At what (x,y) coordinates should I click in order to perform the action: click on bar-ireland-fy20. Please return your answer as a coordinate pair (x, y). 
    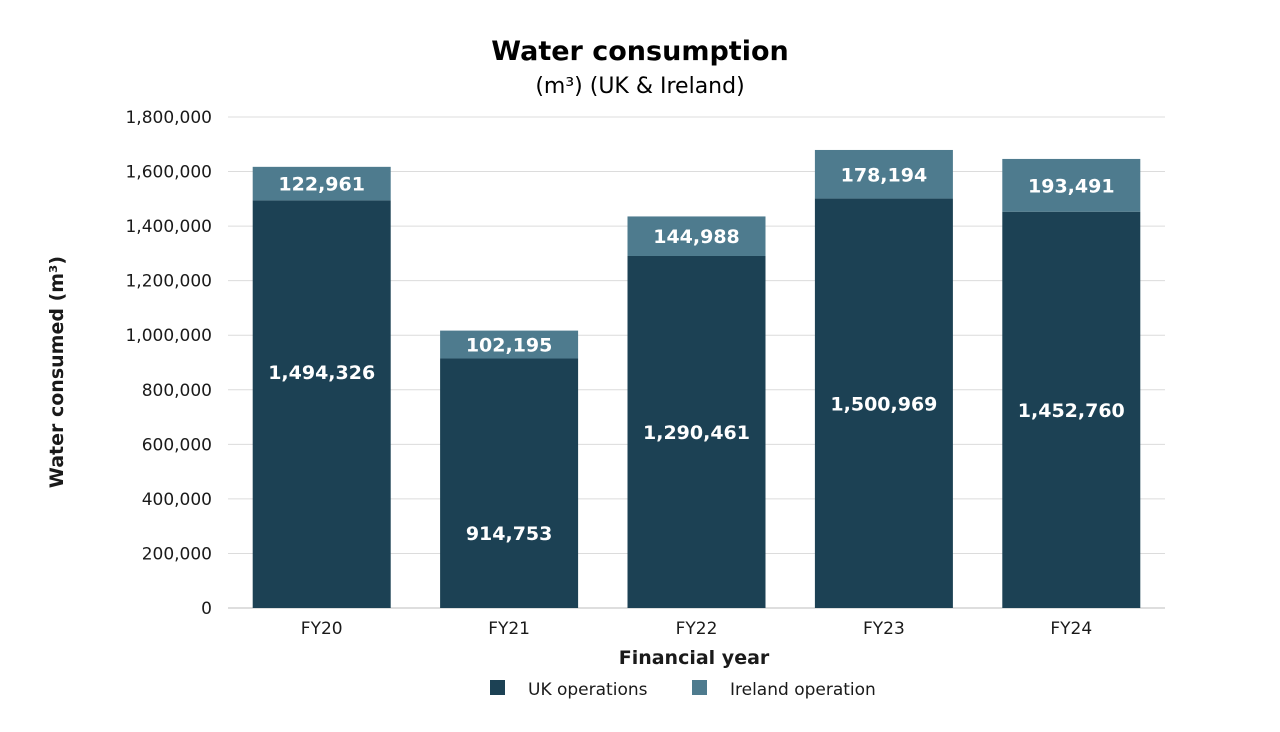
    Looking at the image, I should click on (321, 183).